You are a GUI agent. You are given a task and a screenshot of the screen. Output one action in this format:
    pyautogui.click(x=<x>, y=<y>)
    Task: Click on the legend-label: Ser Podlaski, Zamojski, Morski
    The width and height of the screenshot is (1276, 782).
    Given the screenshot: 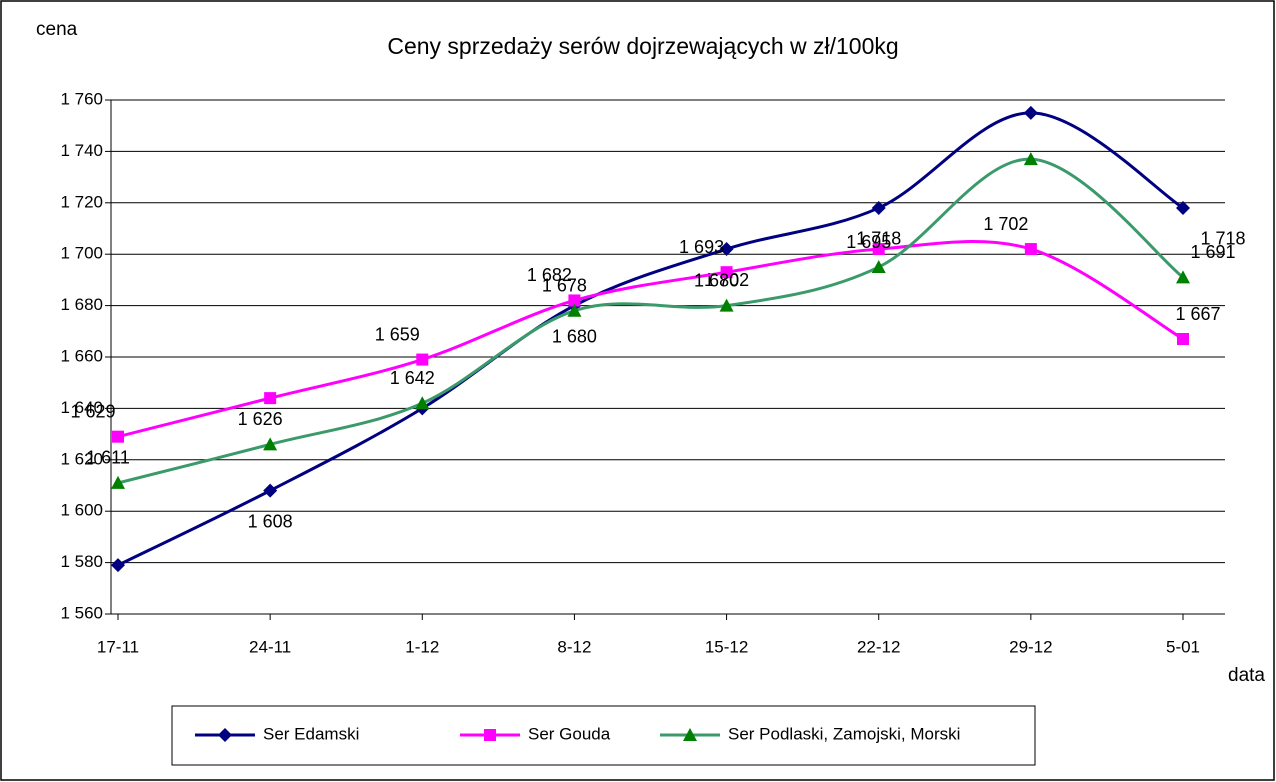 What is the action you would take?
    pyautogui.click(x=844, y=733)
    